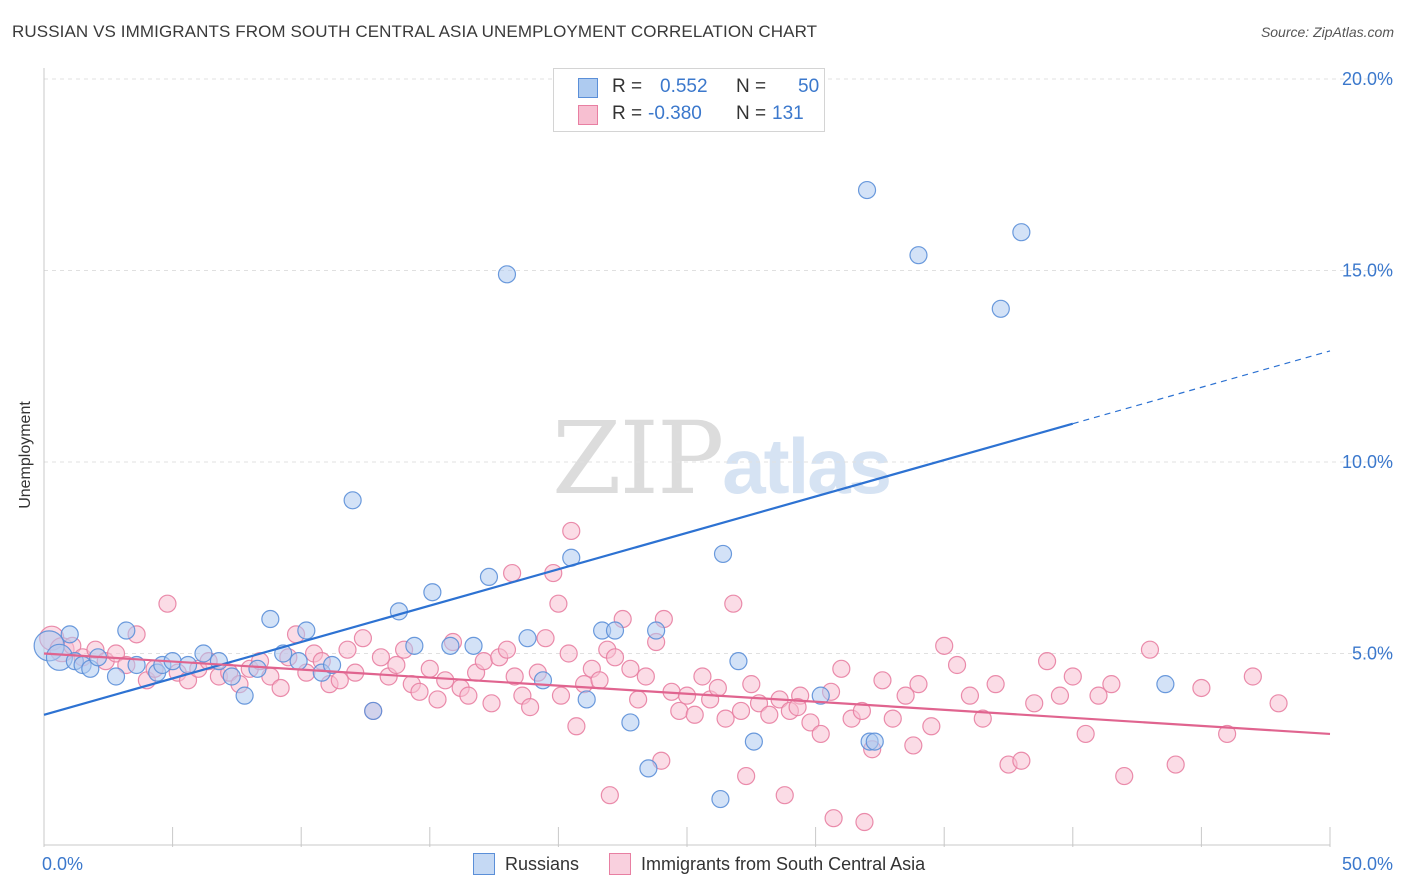 The width and height of the screenshot is (1406, 892). Describe the element at coordinates (627, 113) in the screenshot. I see `stats-r-label: R =` at that location.